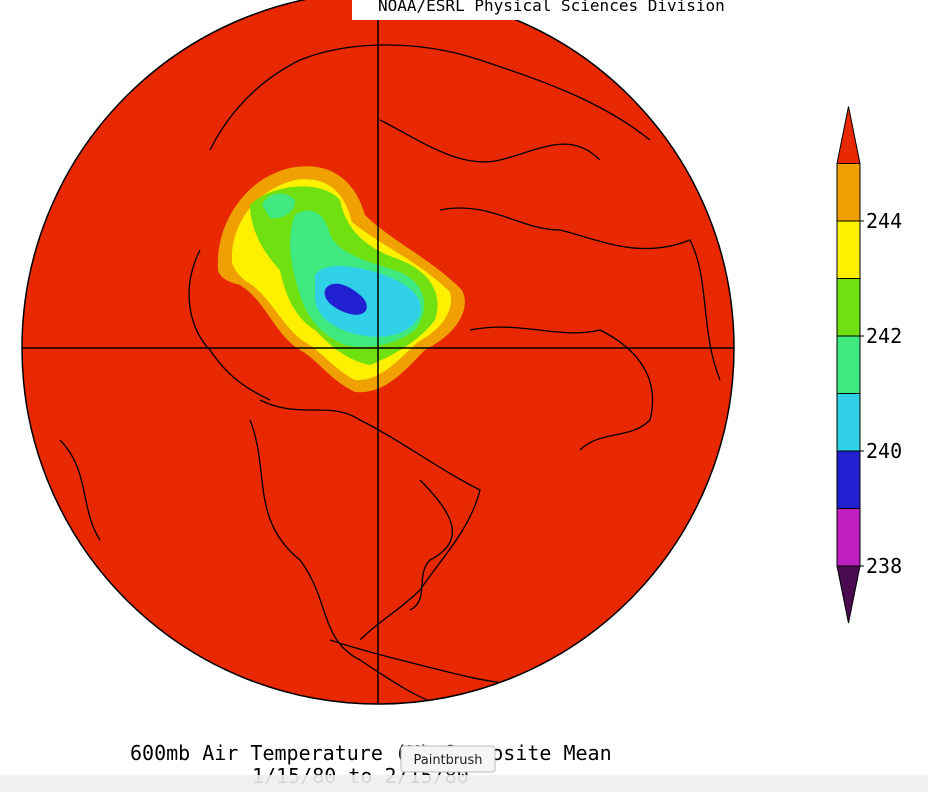 This screenshot has height=796, width=928. Describe the element at coordinates (884, 221) in the screenshot. I see `tick-label: 244` at that location.